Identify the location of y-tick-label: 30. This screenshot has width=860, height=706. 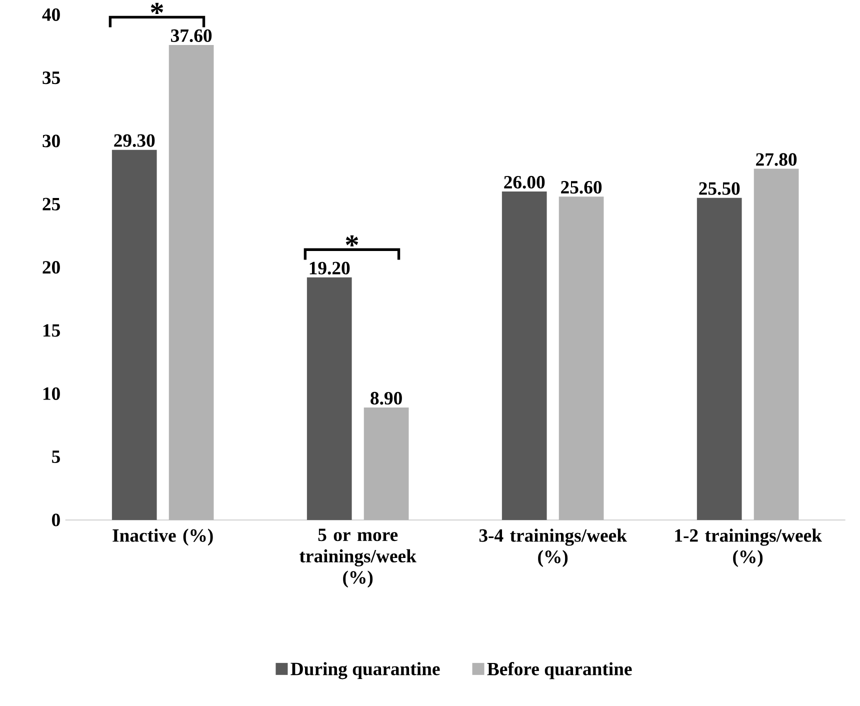
(51, 141).